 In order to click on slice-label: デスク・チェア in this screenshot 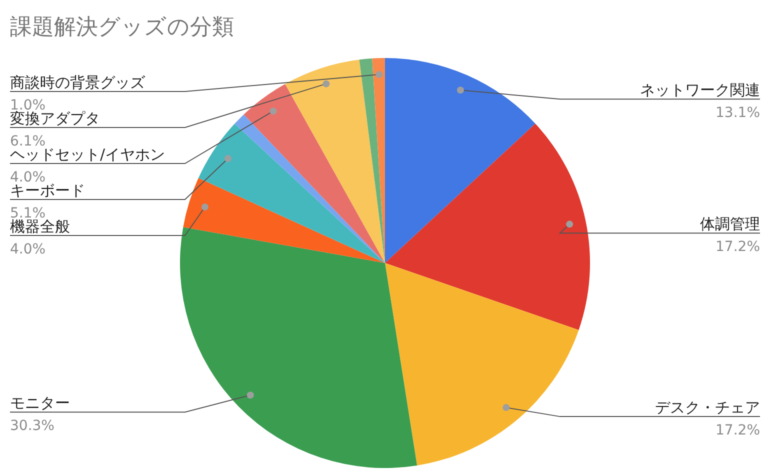, I will do `click(707, 407)`.